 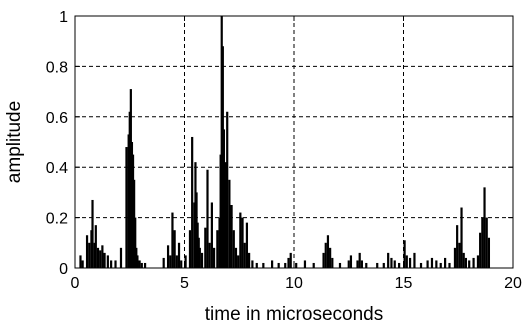 I want to click on y-axis-label: amplitude, so click(x=14, y=142).